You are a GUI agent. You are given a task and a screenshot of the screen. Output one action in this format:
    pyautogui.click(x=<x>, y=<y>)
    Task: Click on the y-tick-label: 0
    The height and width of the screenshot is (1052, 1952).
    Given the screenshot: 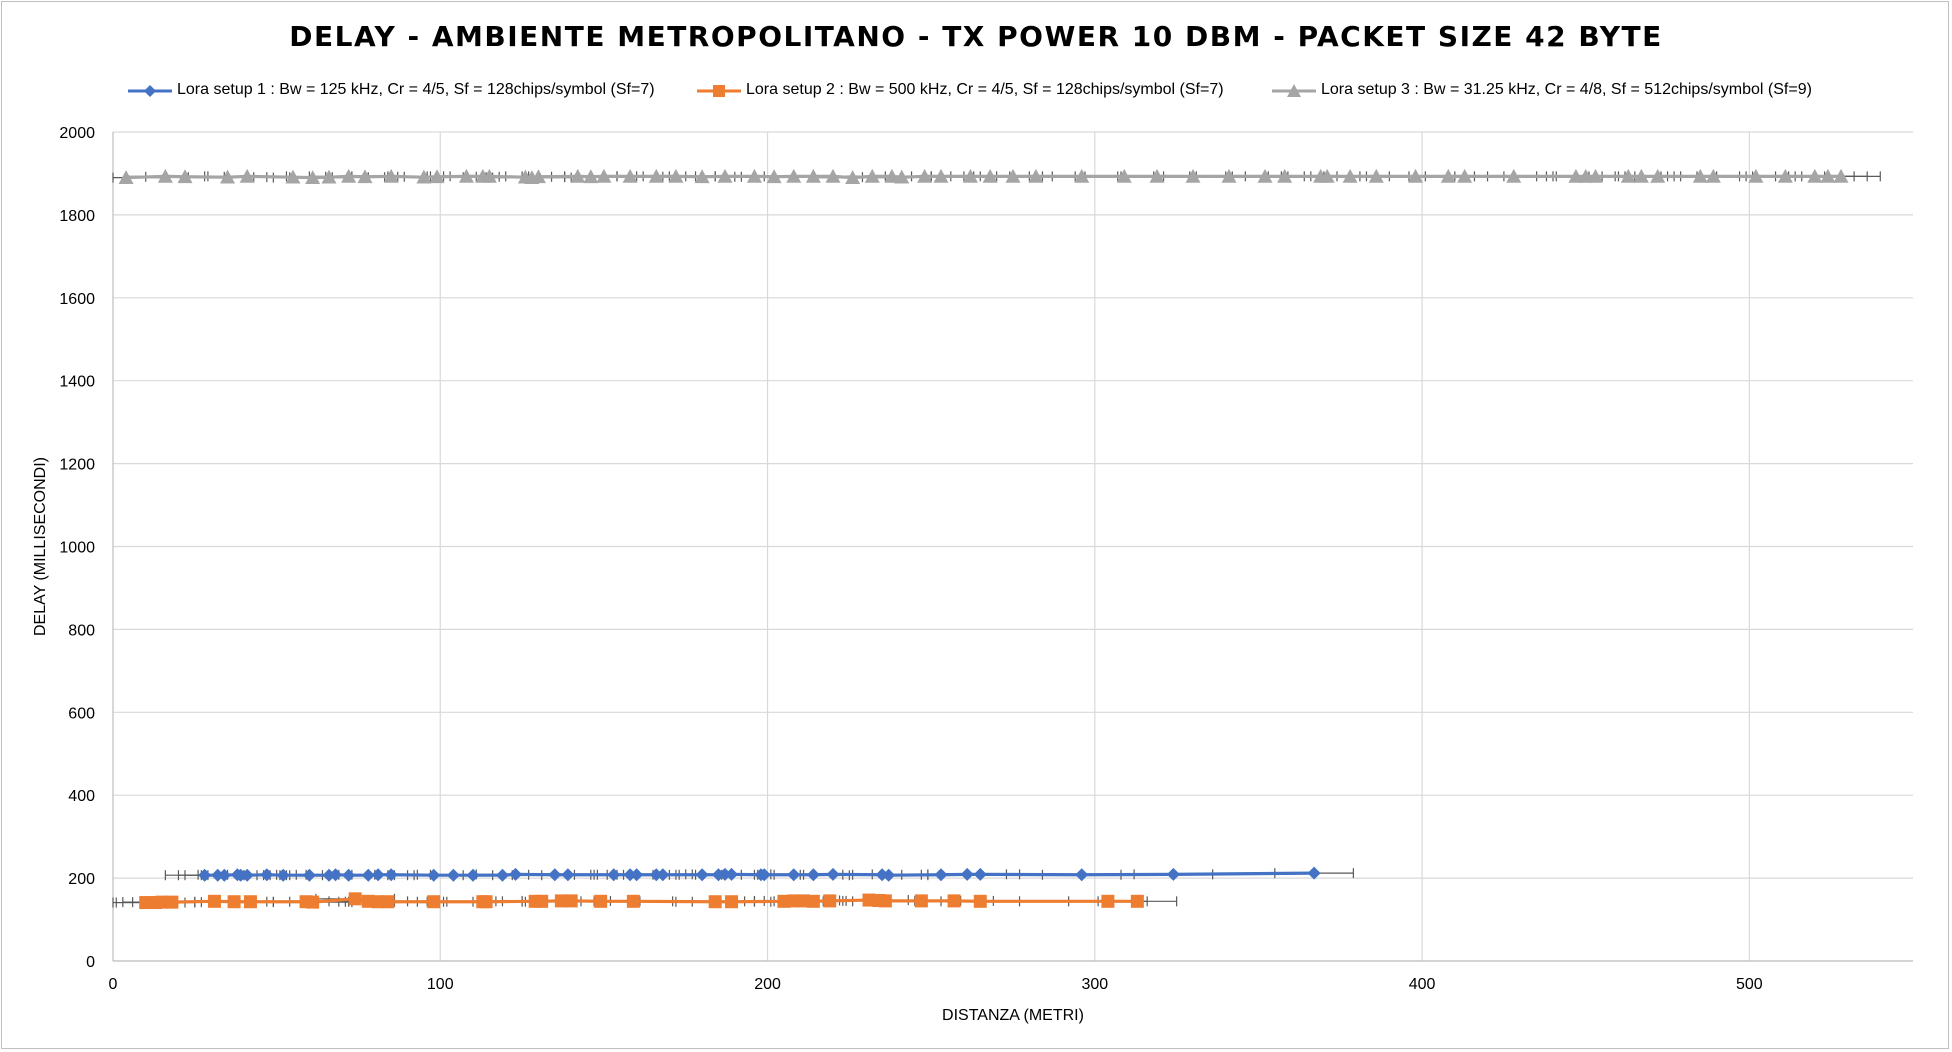 What is the action you would take?
    pyautogui.click(x=90, y=962)
    